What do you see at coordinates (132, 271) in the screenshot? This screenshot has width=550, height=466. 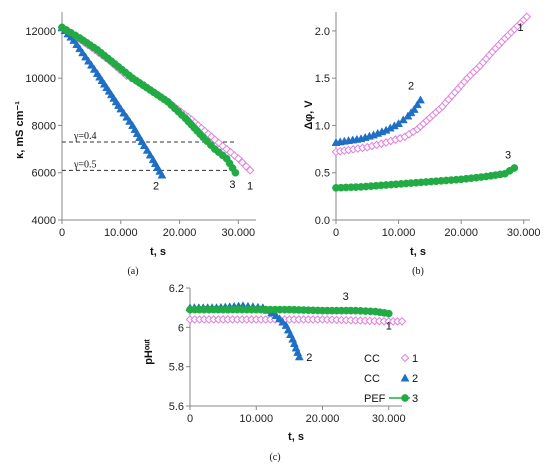 I see `panel-a-caption: (a)` at bounding box center [132, 271].